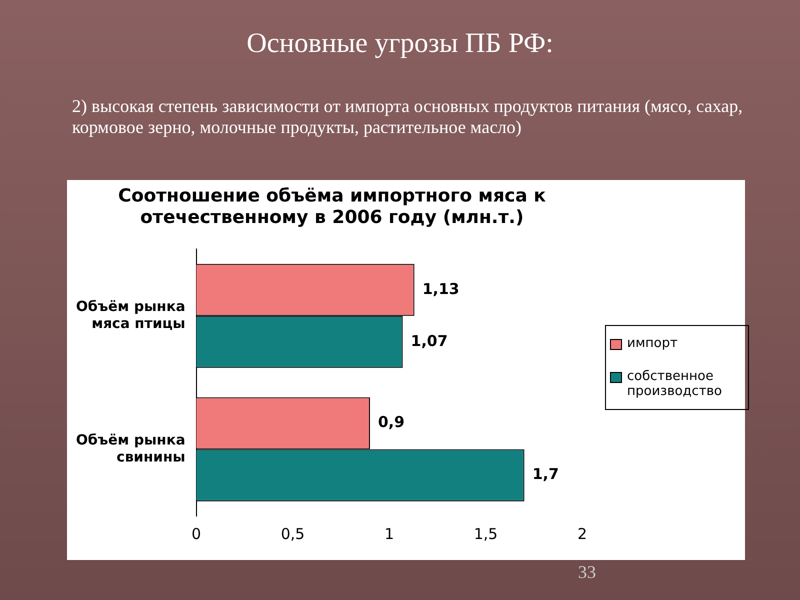 The height and width of the screenshot is (600, 800). Describe the element at coordinates (486, 533) in the screenshot. I see `x-tick-label: 1,5` at that location.